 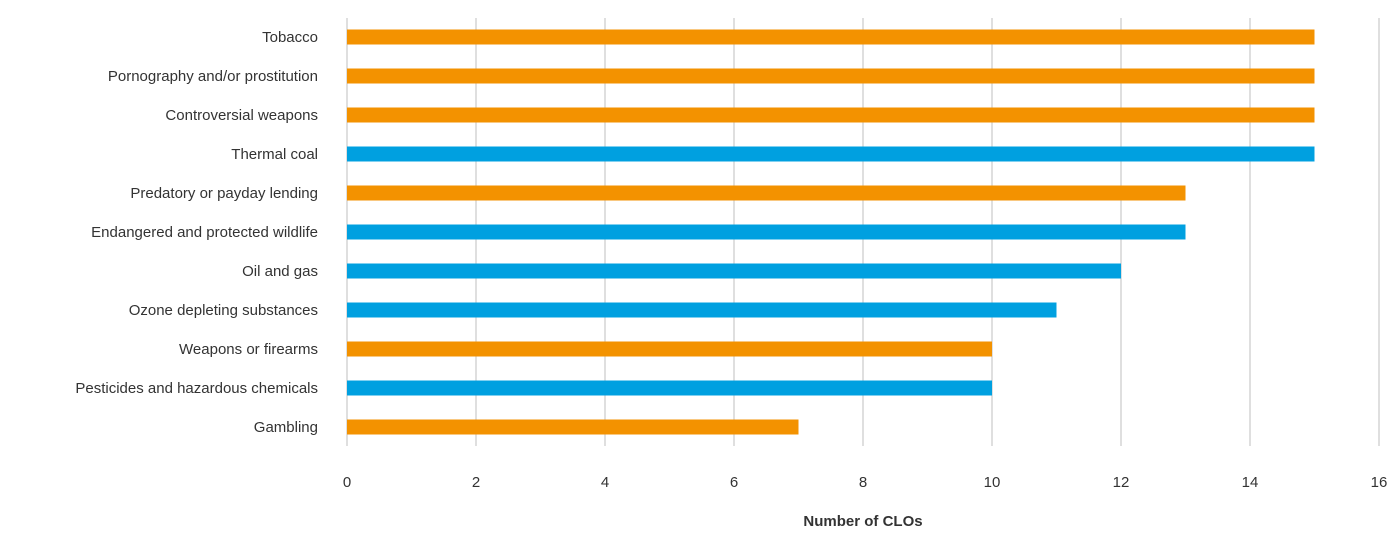 I want to click on x-tick-label: 8, so click(x=863, y=482).